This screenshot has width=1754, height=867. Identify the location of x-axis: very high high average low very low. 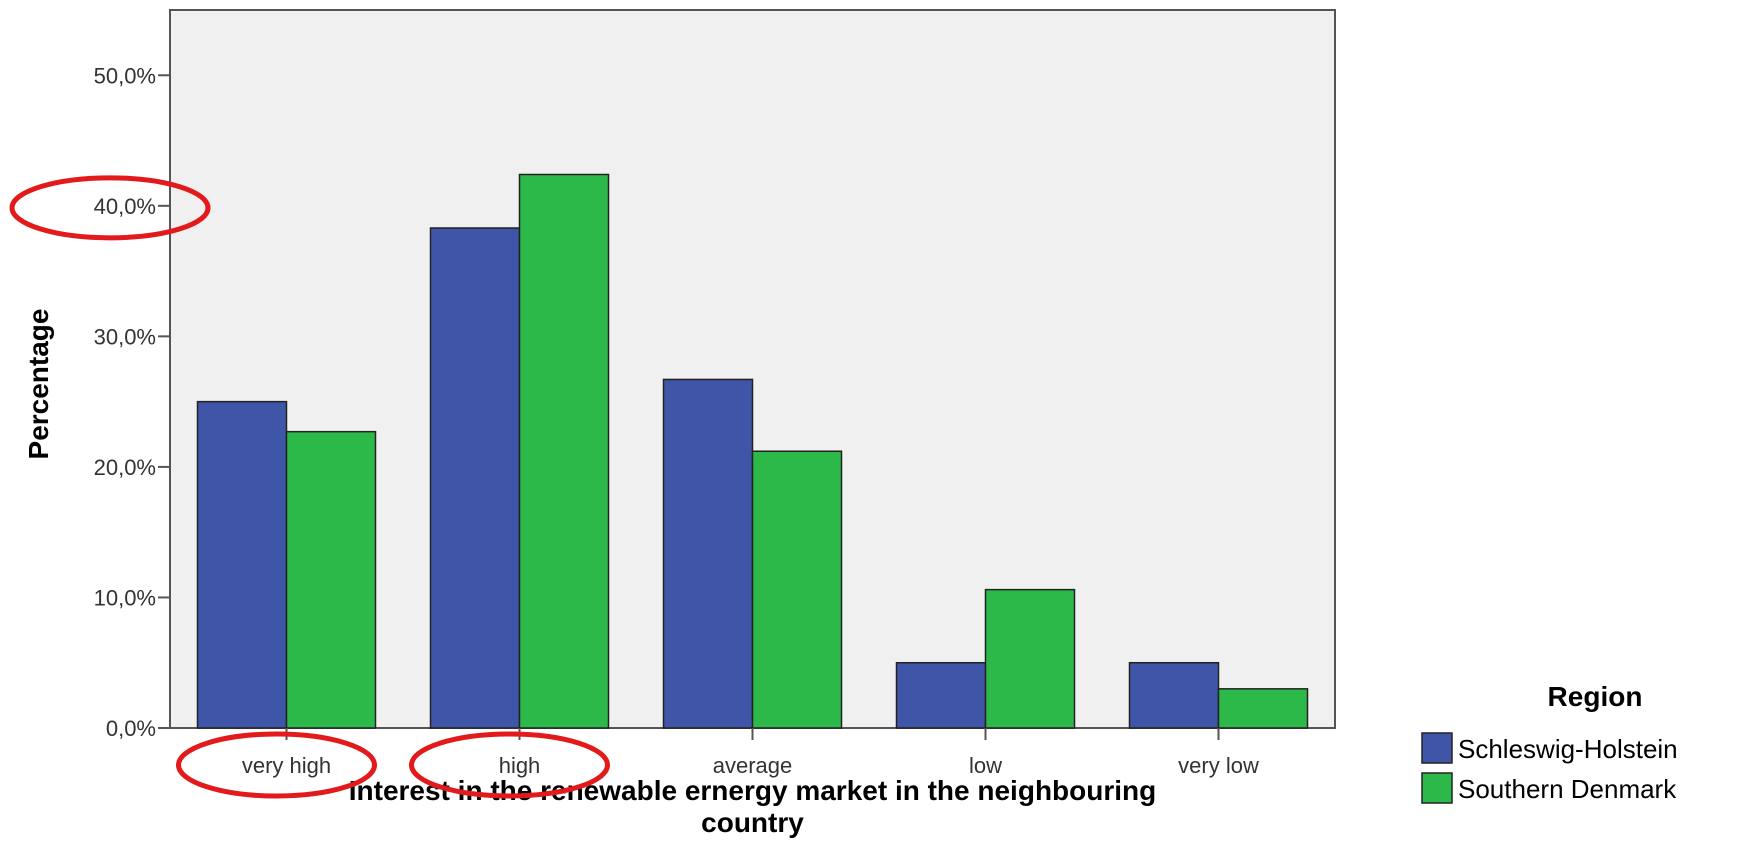
(750, 753).